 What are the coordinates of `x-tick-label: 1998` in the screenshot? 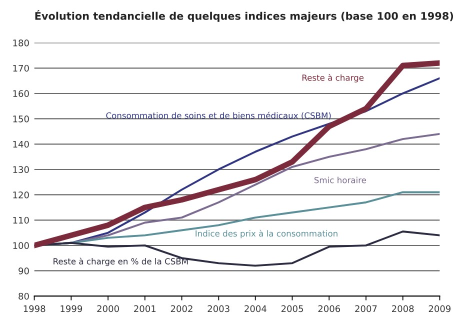 It's located at (35, 308).